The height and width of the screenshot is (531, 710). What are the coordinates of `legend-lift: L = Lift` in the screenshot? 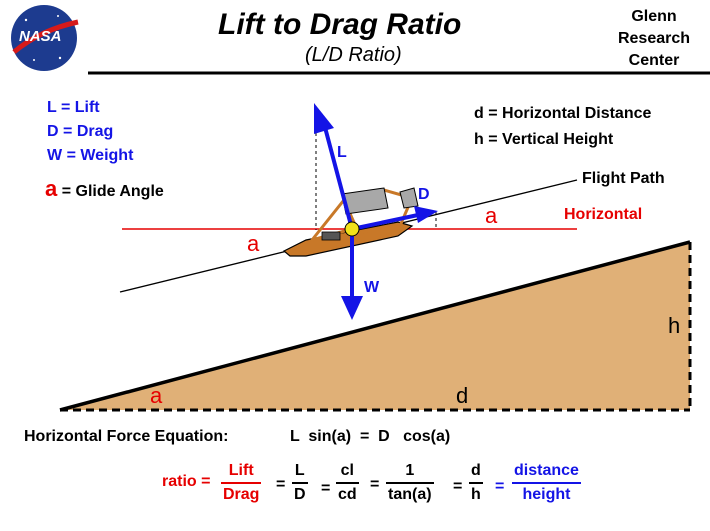 It's located at (73, 108).